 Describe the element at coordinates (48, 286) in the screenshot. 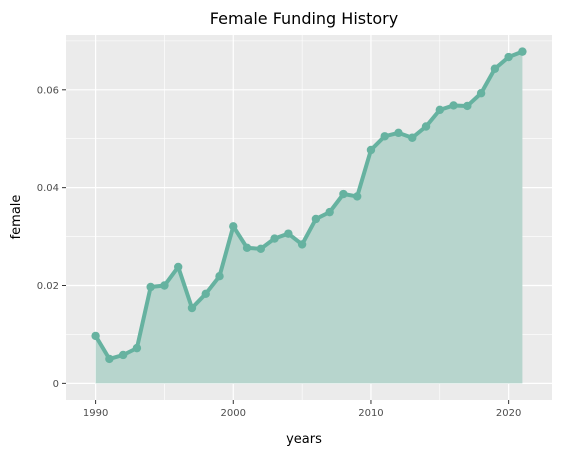

I see `y-tick-label: 0.02` at that location.